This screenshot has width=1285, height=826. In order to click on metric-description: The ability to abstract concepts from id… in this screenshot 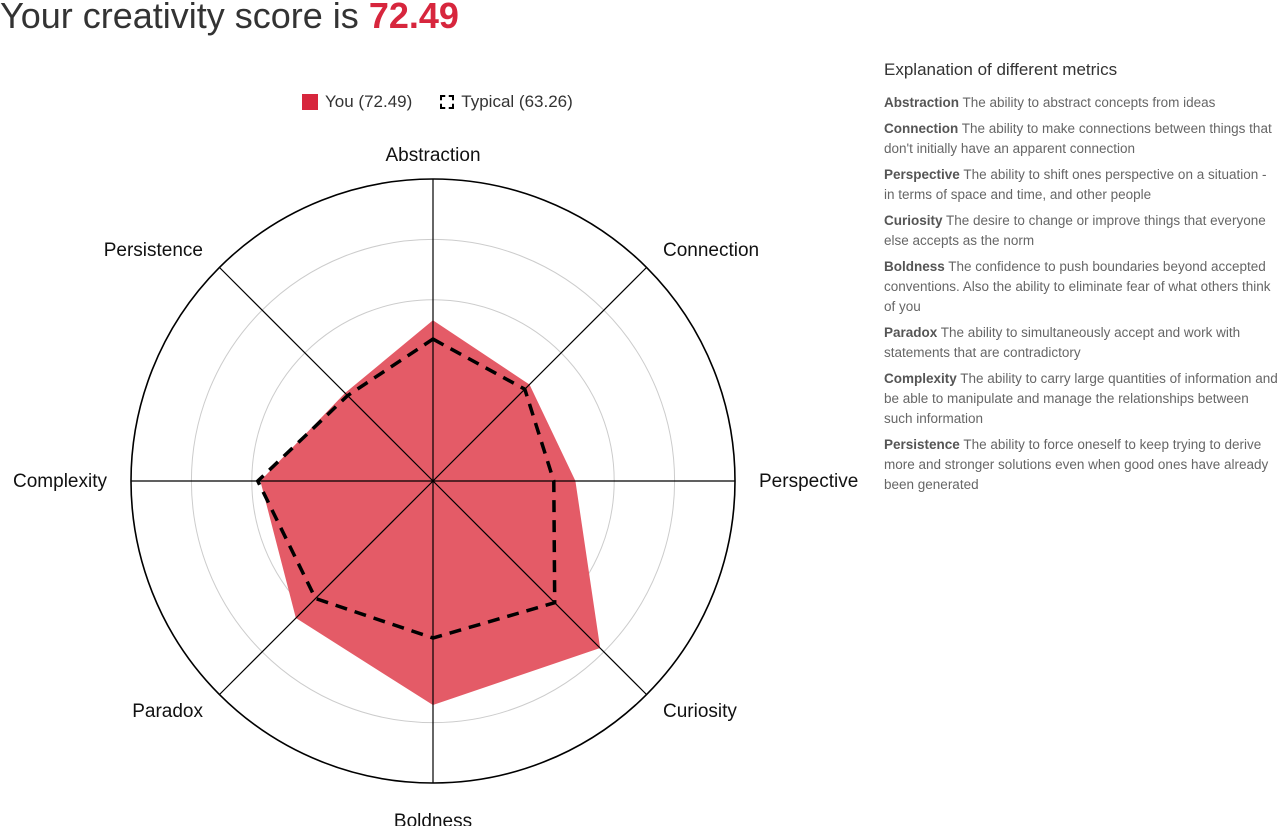, I will do `click(1089, 102)`.